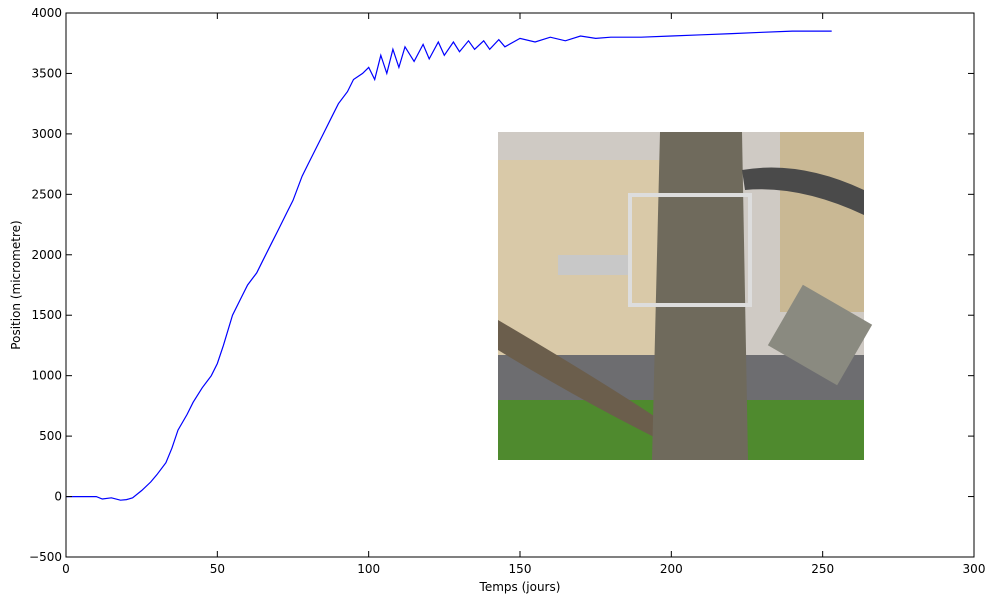  What do you see at coordinates (46, 13) in the screenshot?
I see `y-tick-label: 4000` at bounding box center [46, 13].